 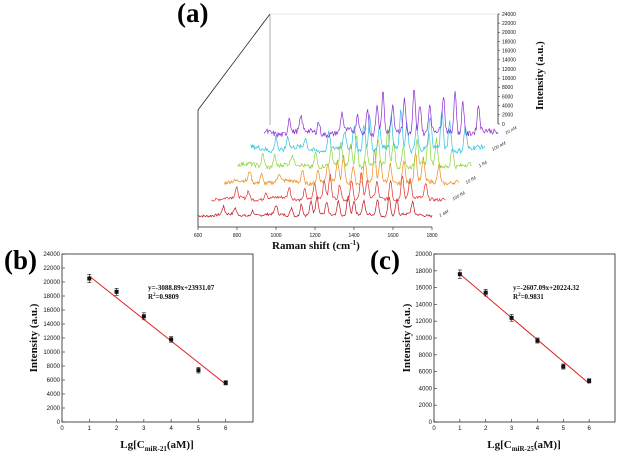 I want to click on concentration-label: 1 aM, so click(x=443, y=213).